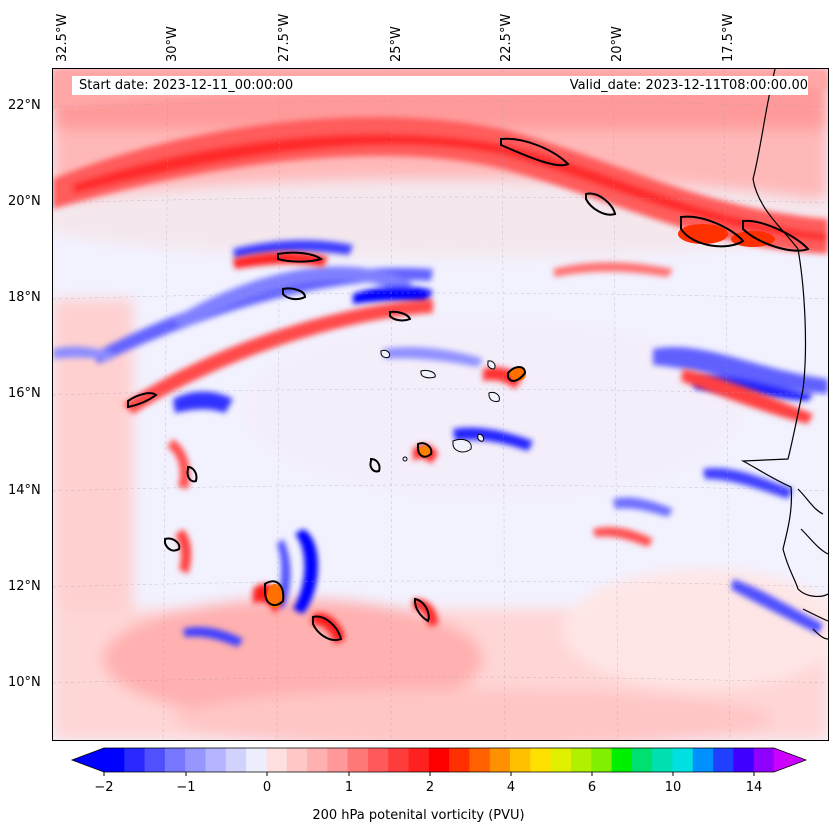 The height and width of the screenshot is (836, 837). Describe the element at coordinates (506, 37) in the screenshot. I see `lon-label-22-5w: 22.5°W` at that location.